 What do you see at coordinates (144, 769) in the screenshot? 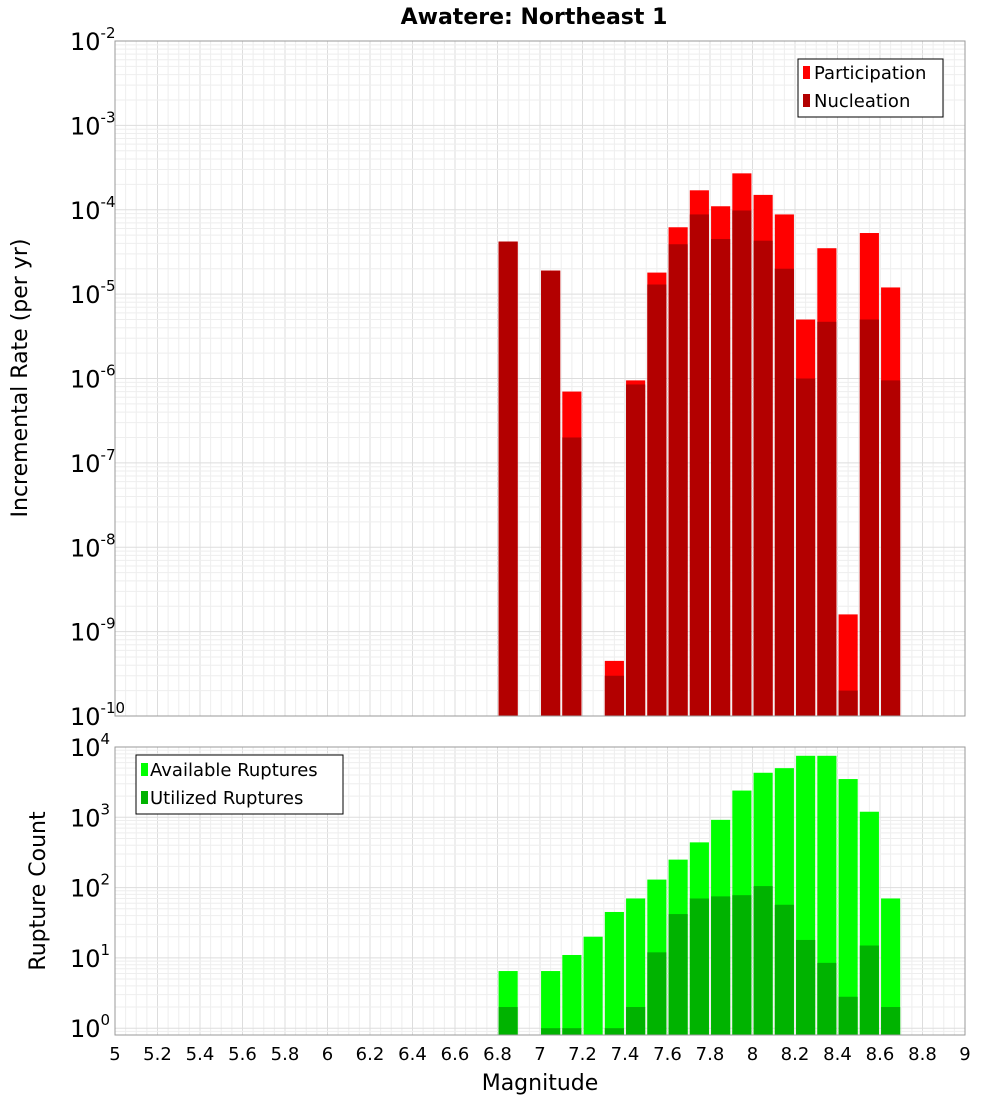
I see `available-legend-swatch` at bounding box center [144, 769].